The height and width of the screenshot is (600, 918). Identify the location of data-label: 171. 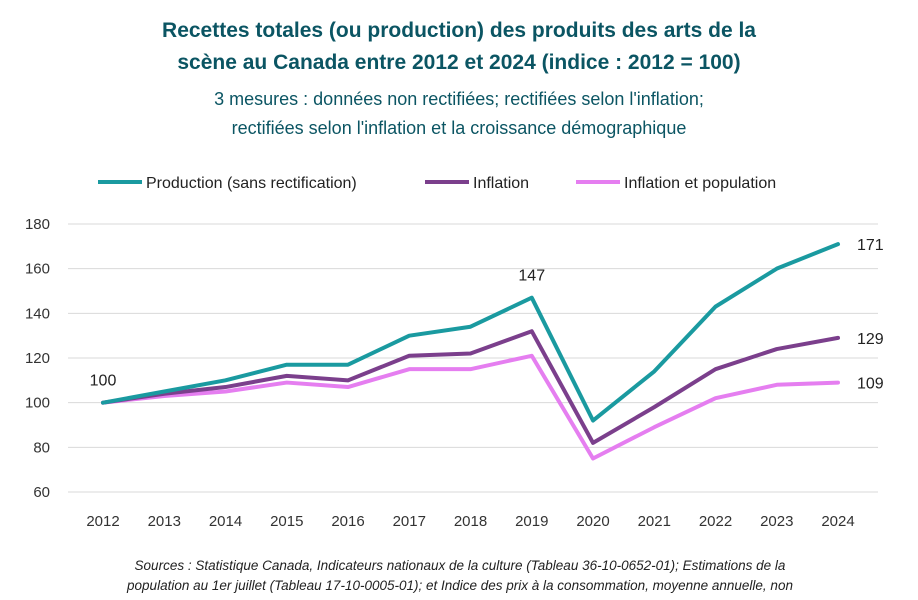
(870, 245).